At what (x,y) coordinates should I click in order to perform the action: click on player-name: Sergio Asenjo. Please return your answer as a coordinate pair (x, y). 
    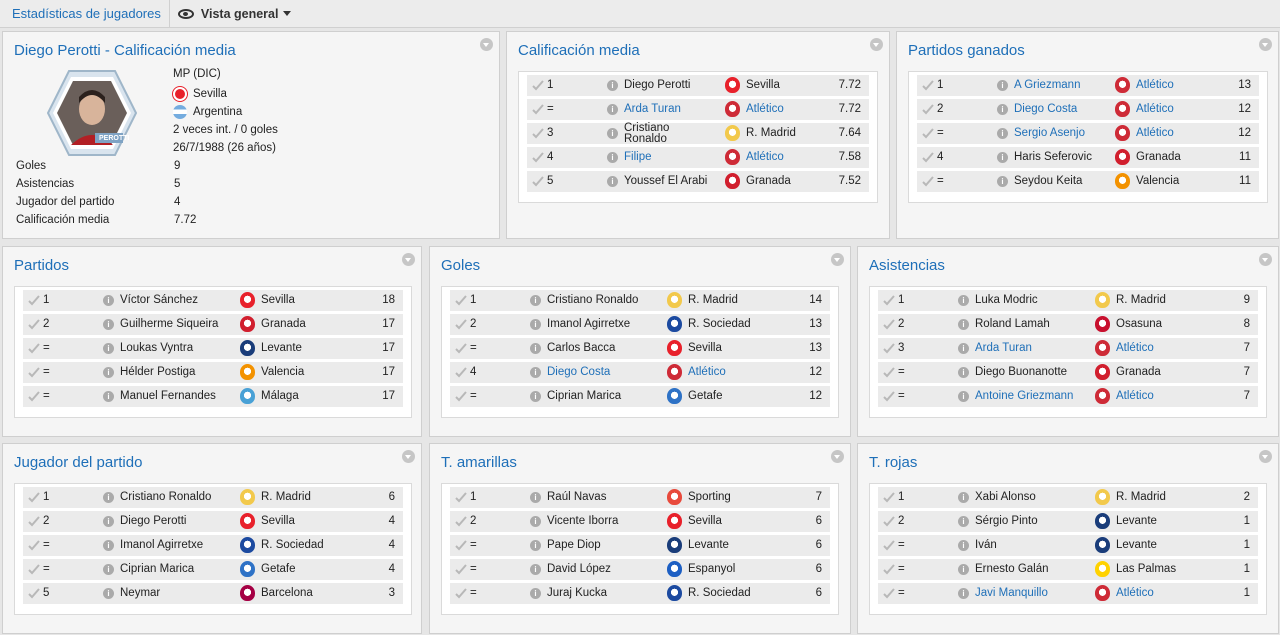
    Looking at the image, I should click on (1049, 133).